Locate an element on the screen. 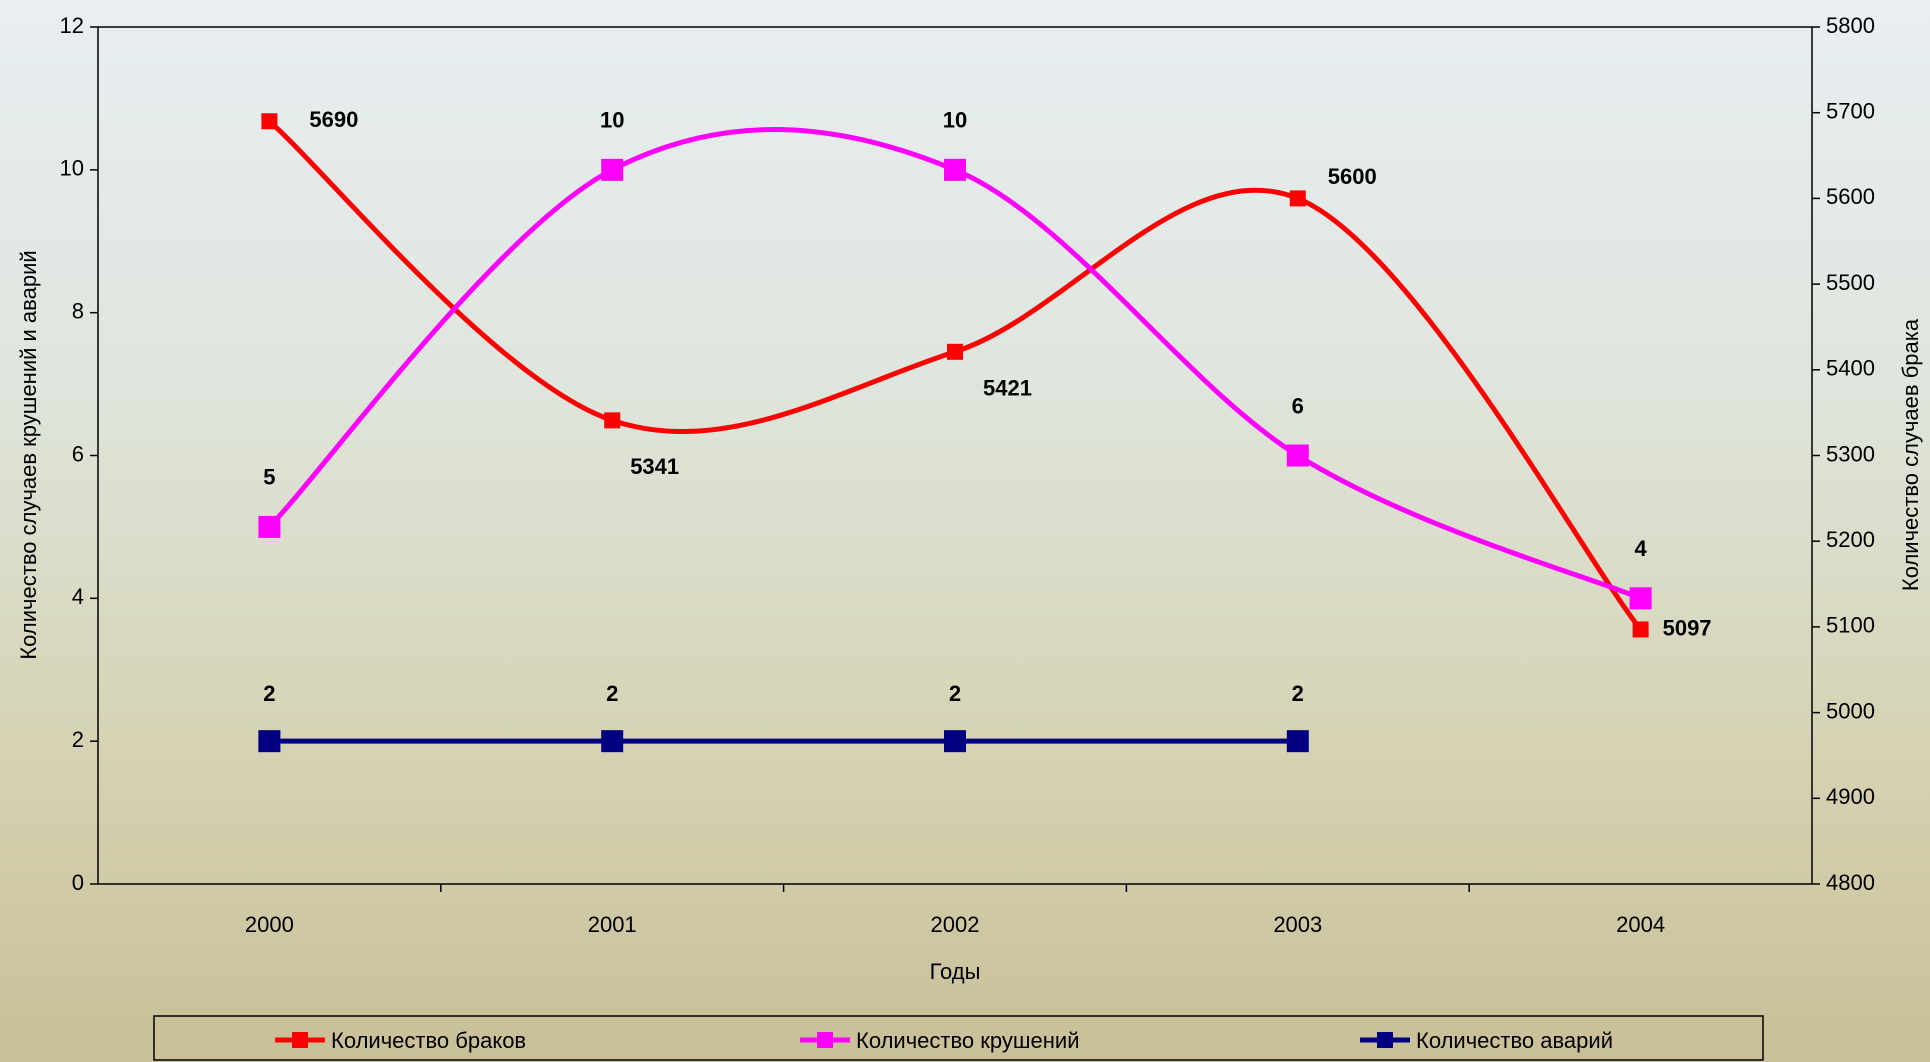 The image size is (1930, 1062). data-label: 5600 is located at coordinates (1352, 176).